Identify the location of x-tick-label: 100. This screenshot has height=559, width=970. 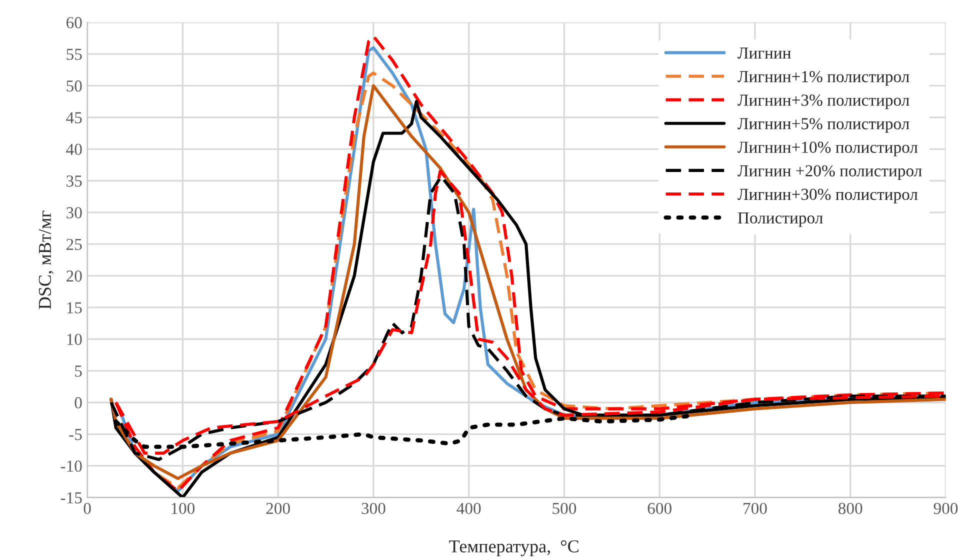
(183, 508).